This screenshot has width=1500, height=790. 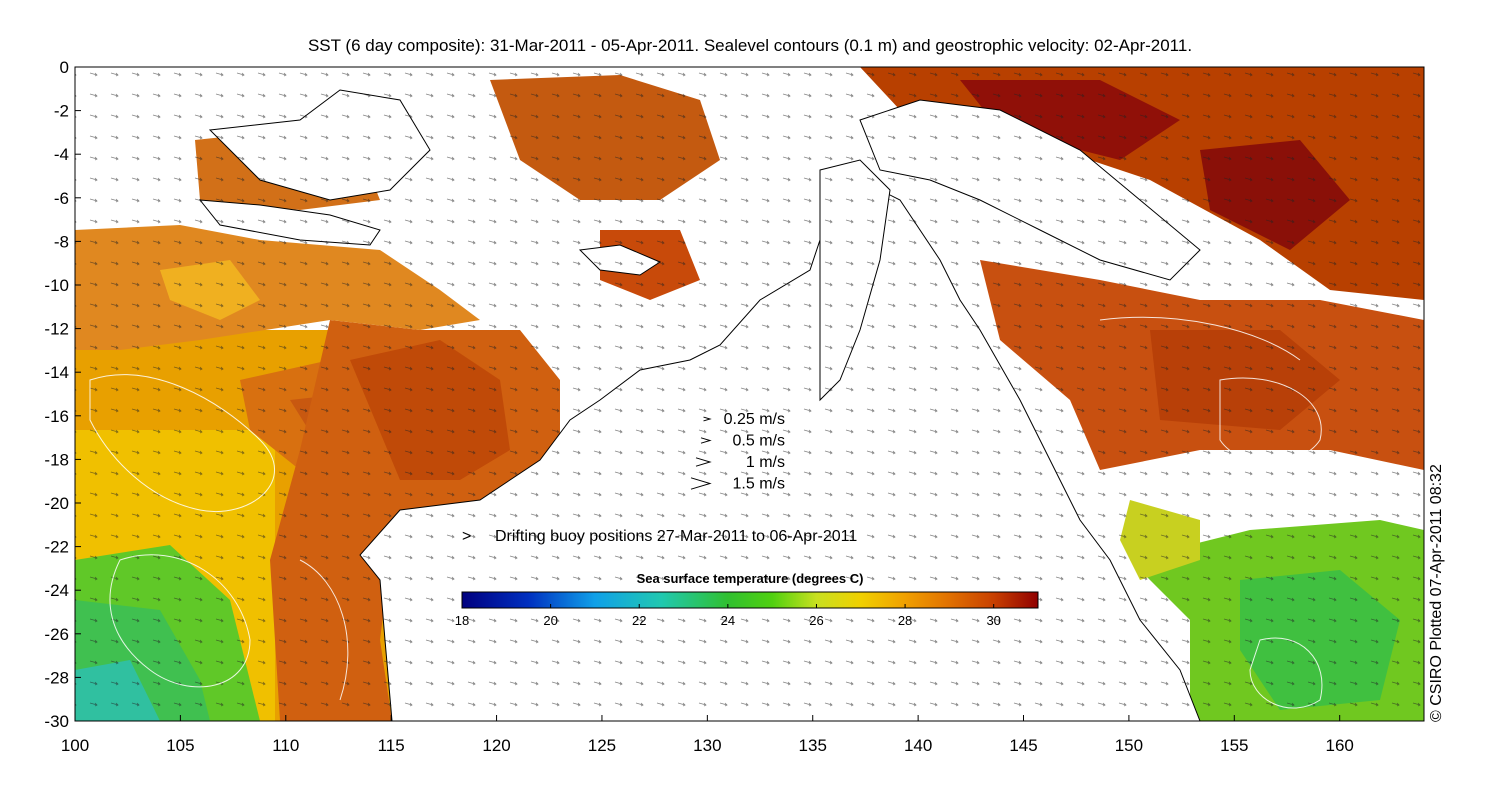 What do you see at coordinates (759, 441) in the screenshot?
I see `velocity-legend-label: 0.5 m/s` at bounding box center [759, 441].